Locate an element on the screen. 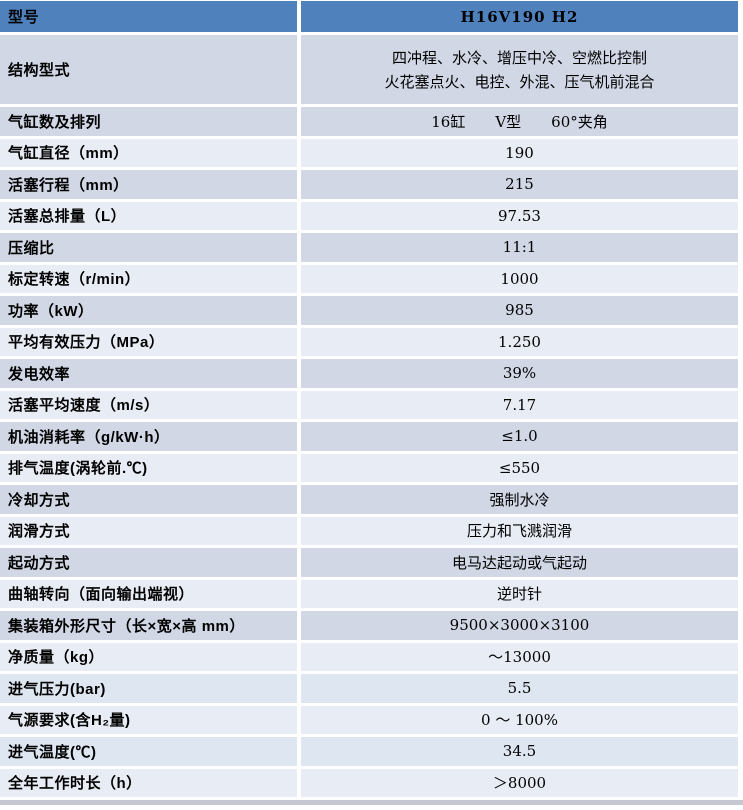 The height and width of the screenshot is (810, 743). table-row: 进气温度(℃) 34.5 is located at coordinates (369, 751).